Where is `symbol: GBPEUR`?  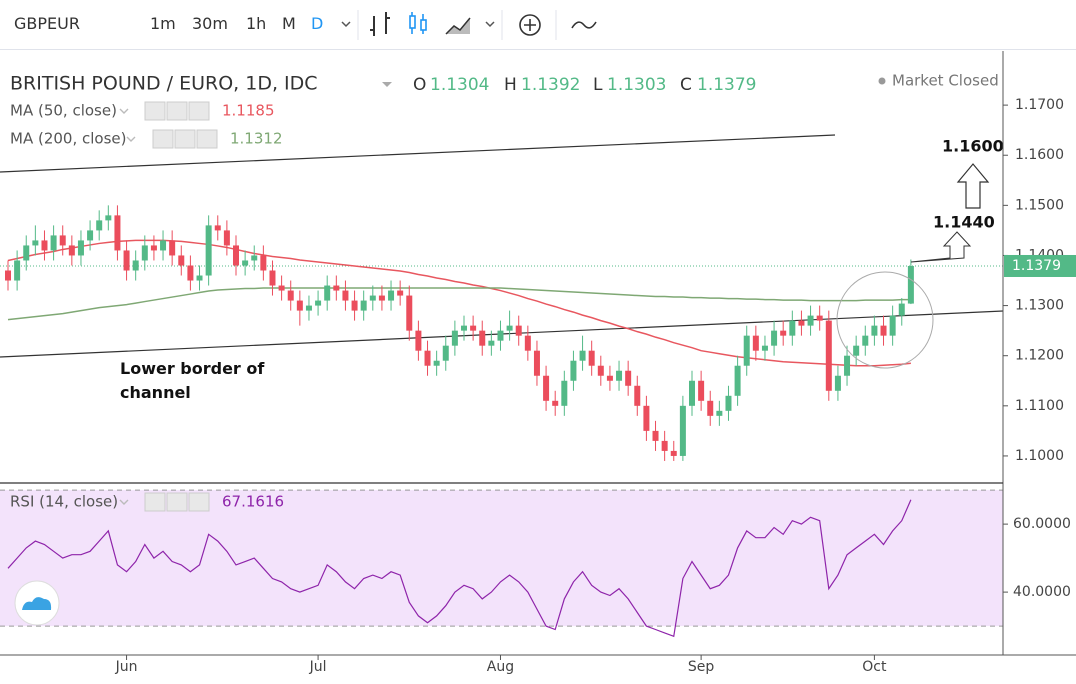
symbol: GBPEUR is located at coordinates (47, 23).